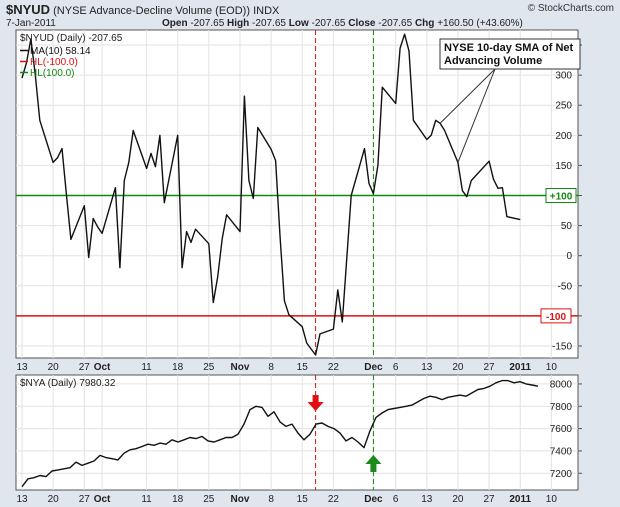  Describe the element at coordinates (562, 346) in the screenshot. I see `y-tick-label: -150` at that location.